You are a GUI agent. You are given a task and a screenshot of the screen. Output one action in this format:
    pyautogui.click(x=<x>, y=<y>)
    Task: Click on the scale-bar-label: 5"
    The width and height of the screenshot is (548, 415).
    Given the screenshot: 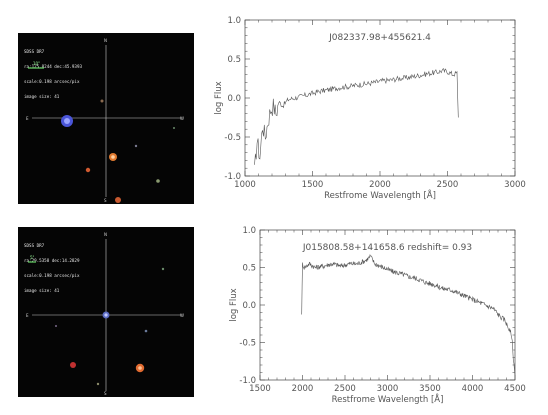 What is the action you would take?
    pyautogui.click(x=32, y=257)
    